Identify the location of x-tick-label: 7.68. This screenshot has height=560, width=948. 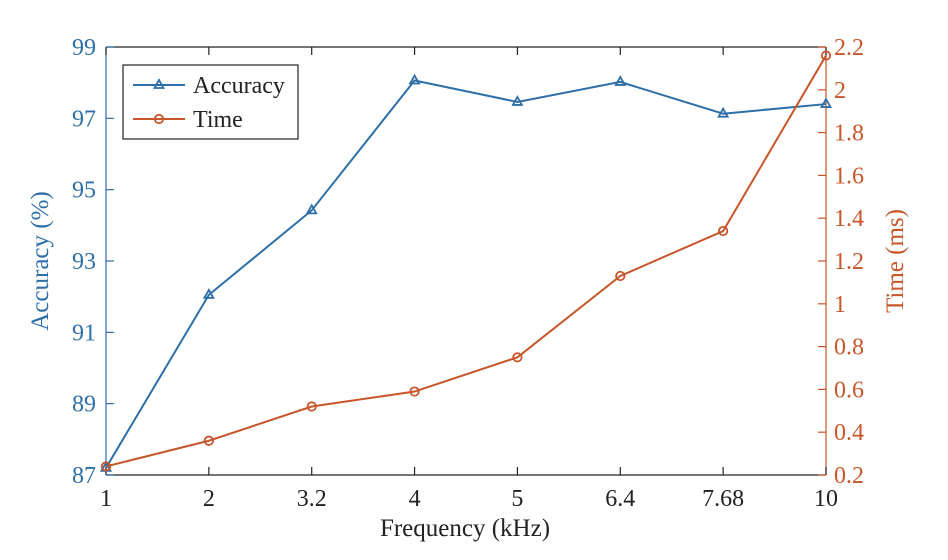
(723, 499).